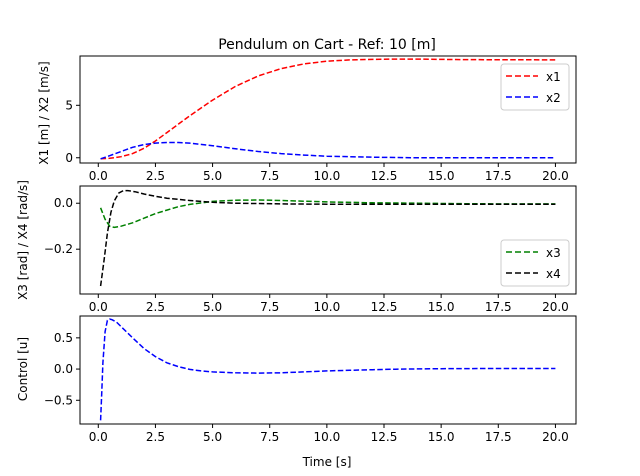  Describe the element at coordinates (535, 263) in the screenshot. I see `legend-2: x3 x4` at that location.